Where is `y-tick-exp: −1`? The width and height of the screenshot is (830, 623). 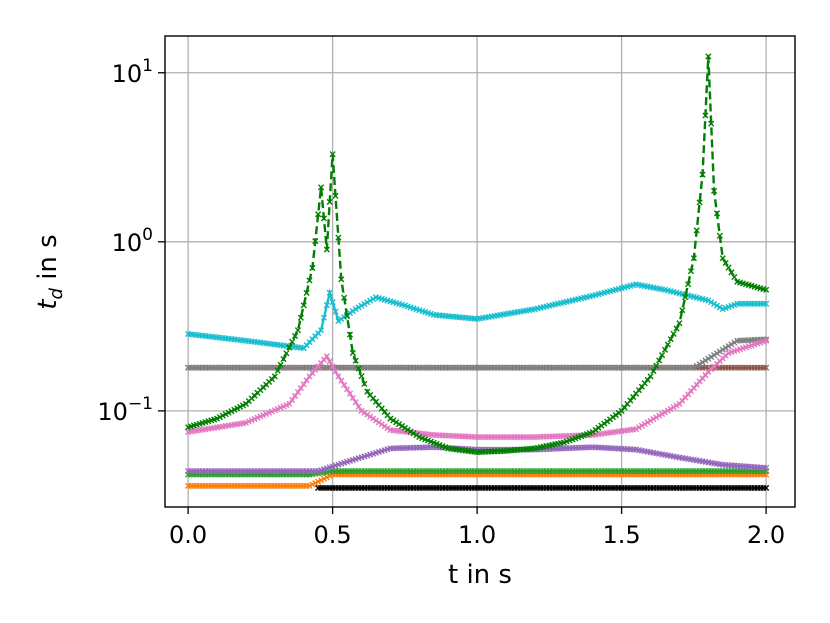
y-tick-exp: −1 is located at coordinates (140, 404).